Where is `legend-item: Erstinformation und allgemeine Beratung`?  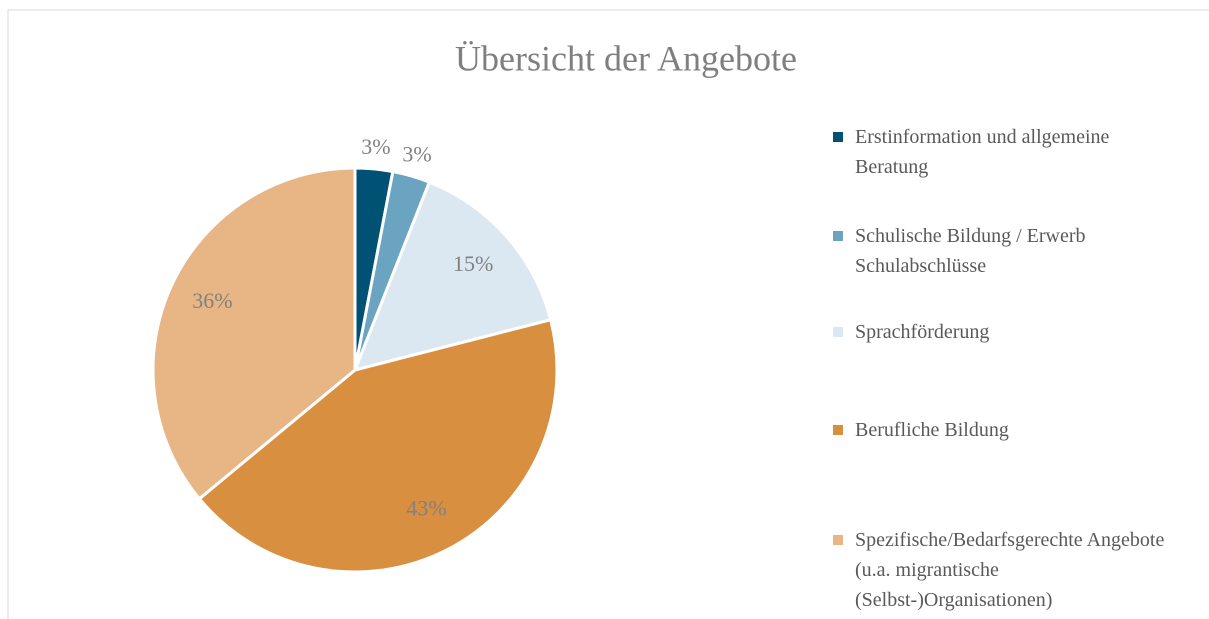 legend-item: Erstinformation und allgemeine Beratung is located at coordinates (1008, 152).